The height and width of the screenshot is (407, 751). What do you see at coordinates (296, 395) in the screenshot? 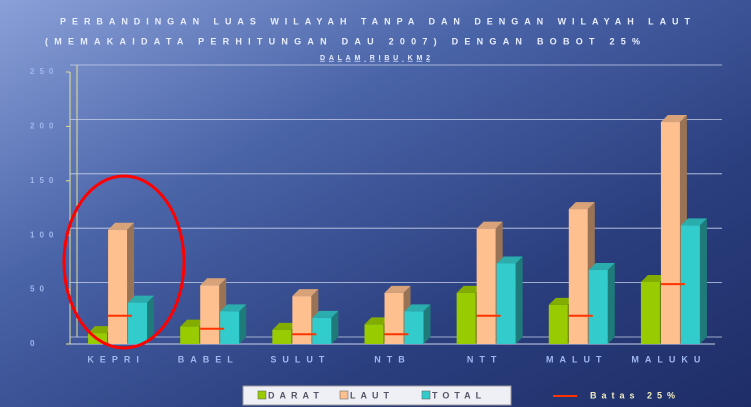
I see `legend-label: DARAT` at bounding box center [296, 395].